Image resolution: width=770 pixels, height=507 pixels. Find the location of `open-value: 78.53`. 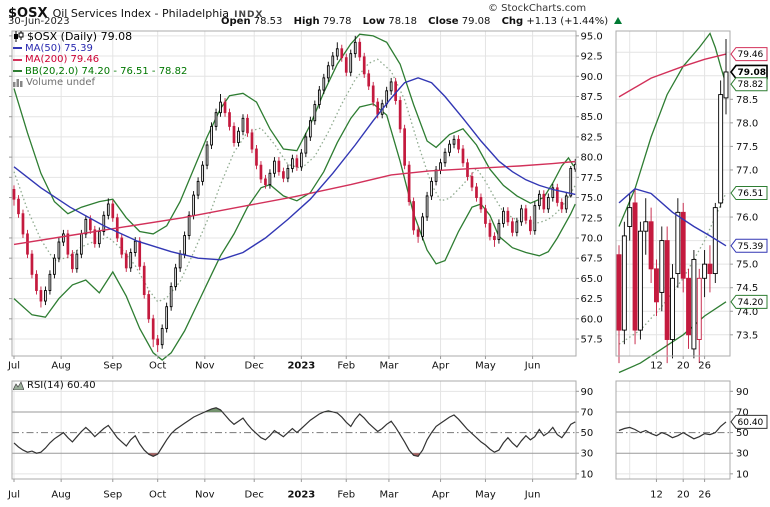

open-value: 78.53 is located at coordinates (268, 21).